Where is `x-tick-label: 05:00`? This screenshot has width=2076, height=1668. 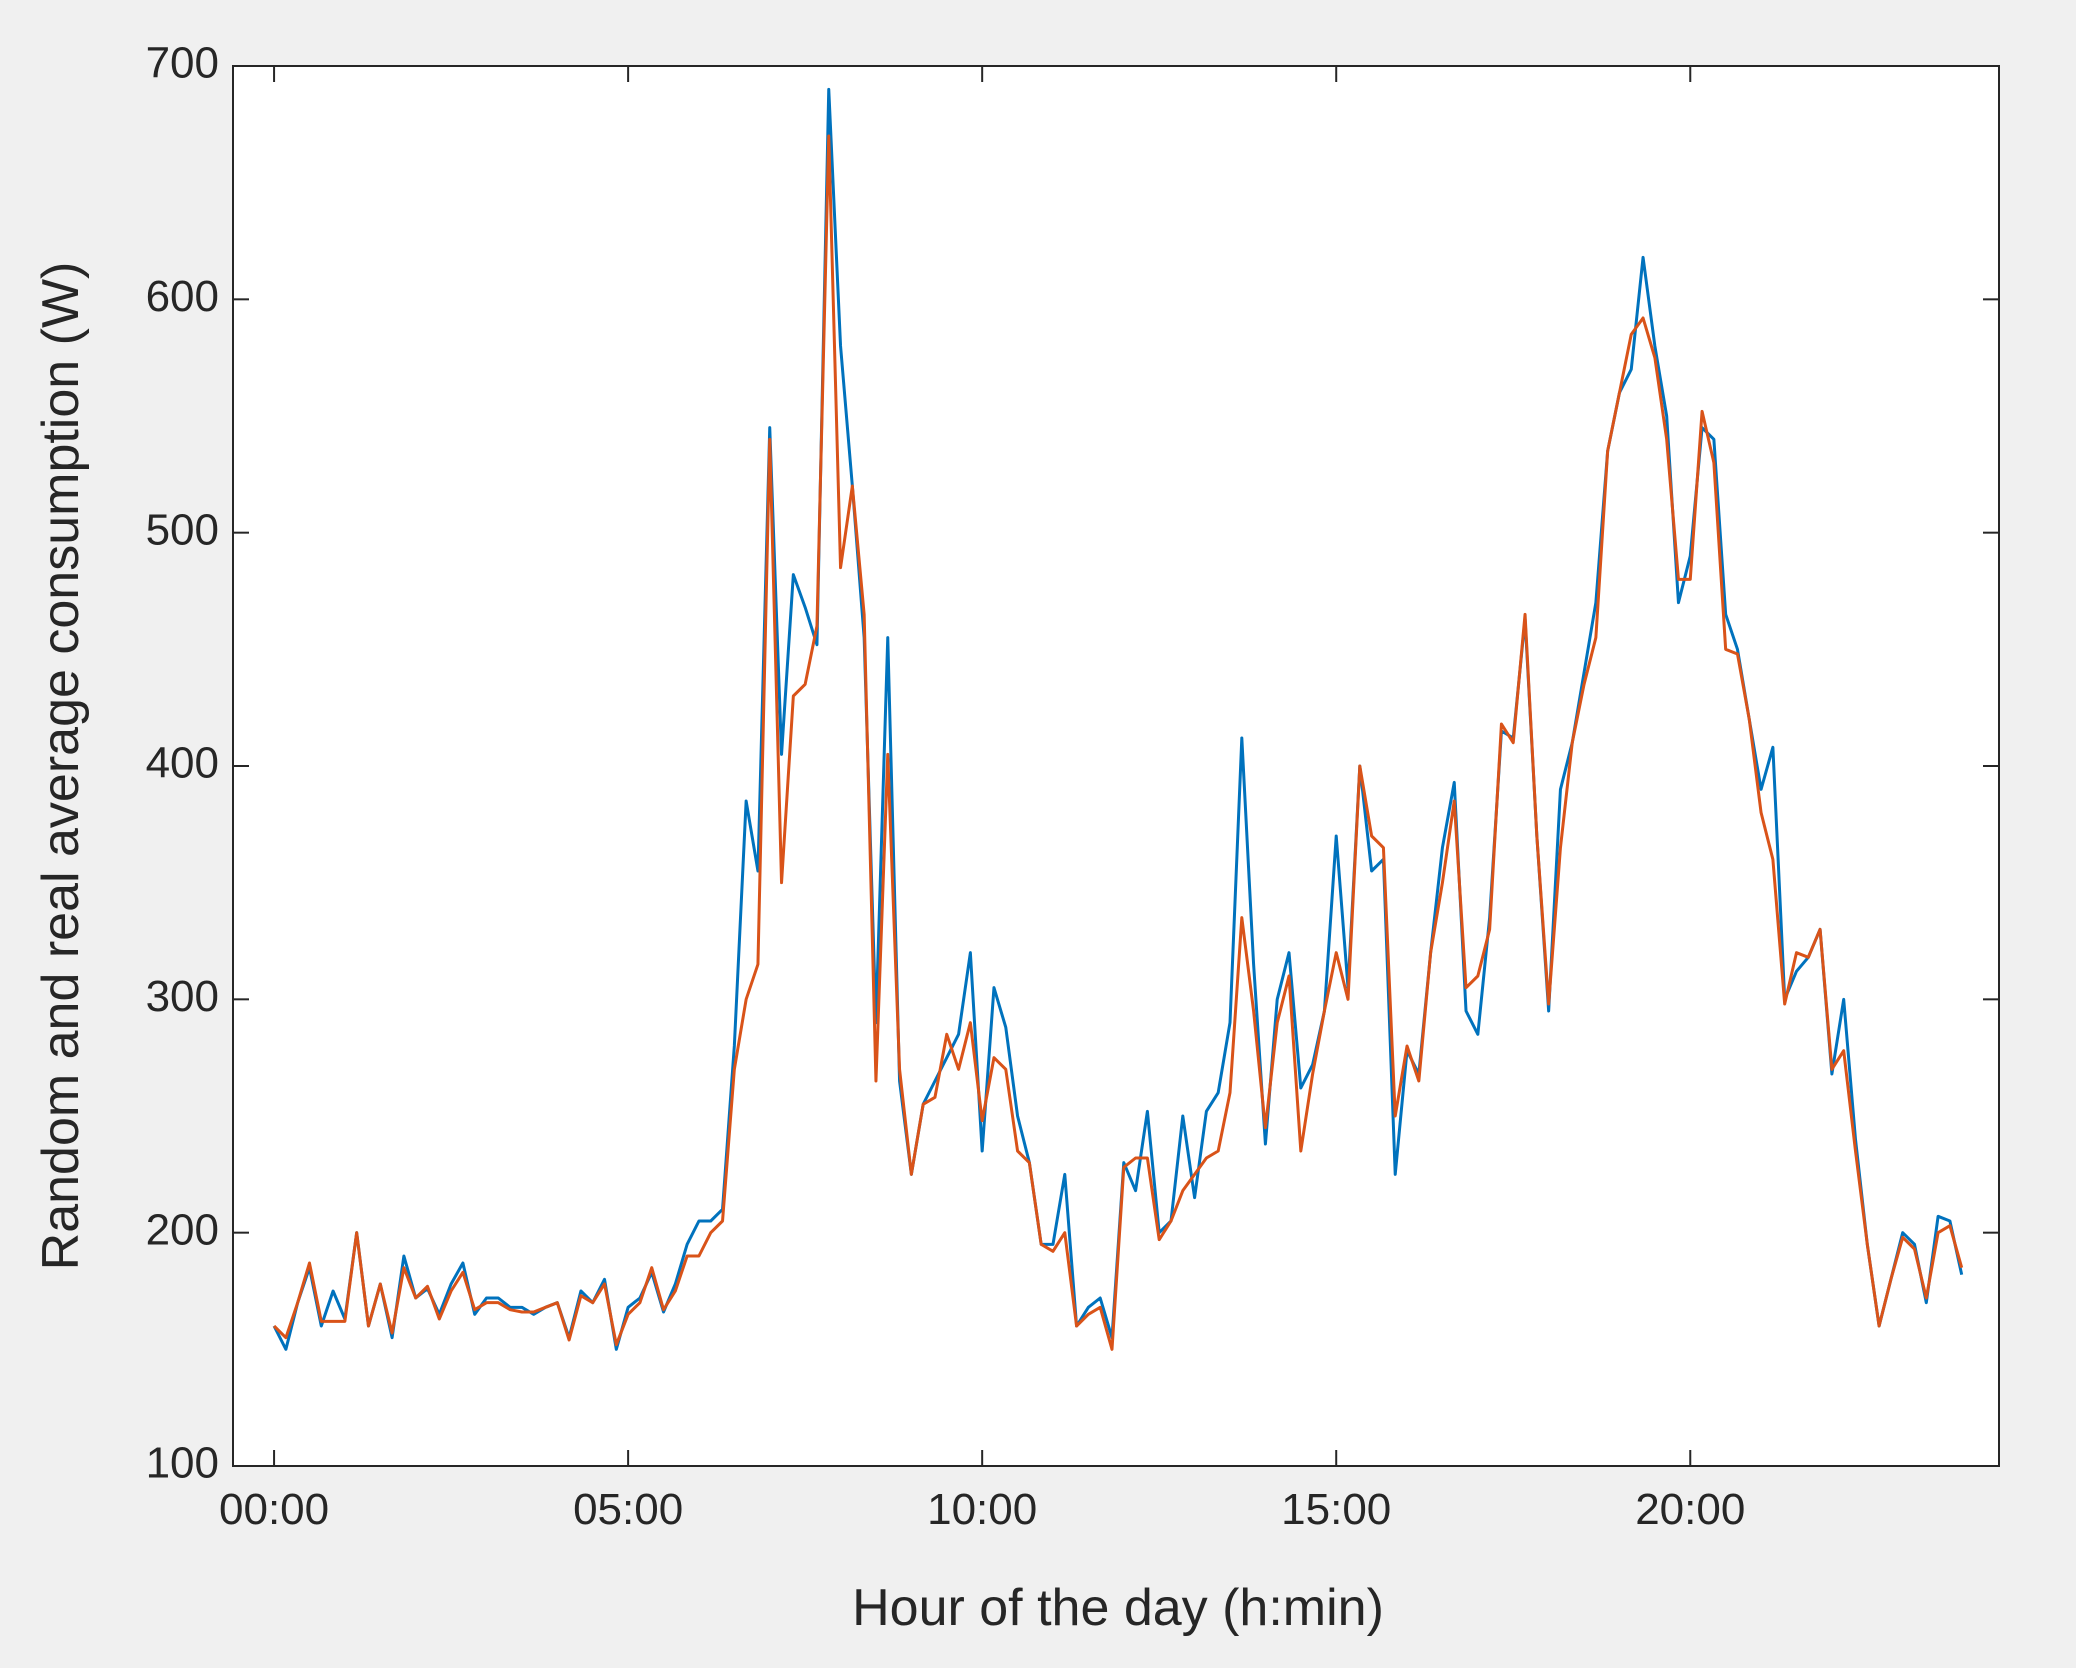 x-tick-label: 05:00 is located at coordinates (628, 1509).